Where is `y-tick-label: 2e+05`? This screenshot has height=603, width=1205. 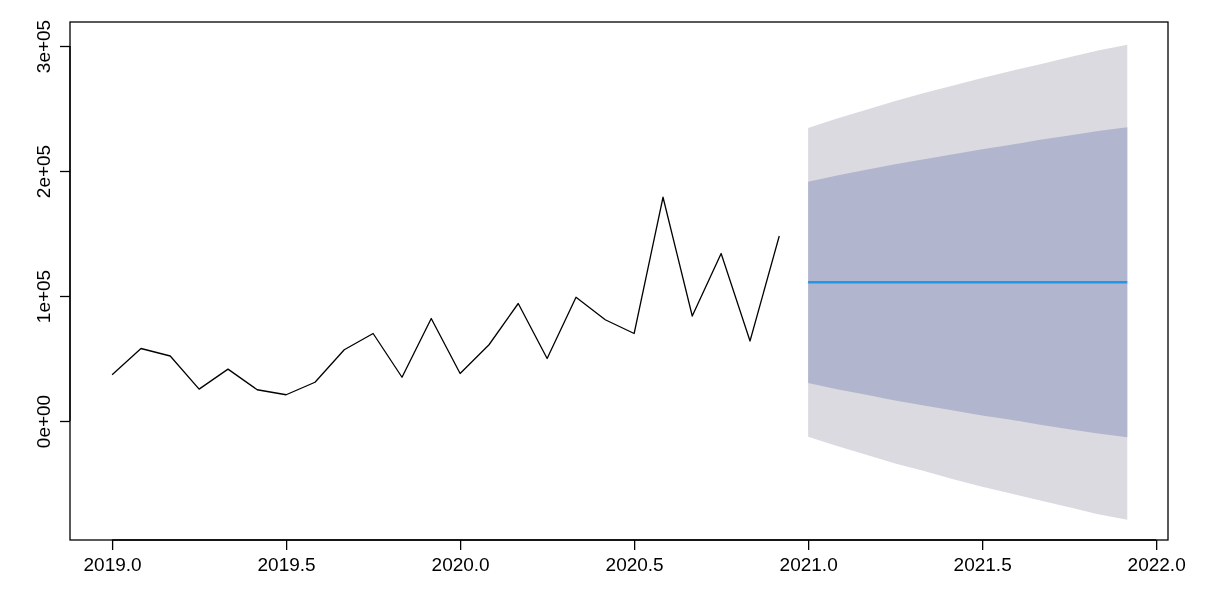
y-tick-label: 2e+05 is located at coordinates (43, 171).